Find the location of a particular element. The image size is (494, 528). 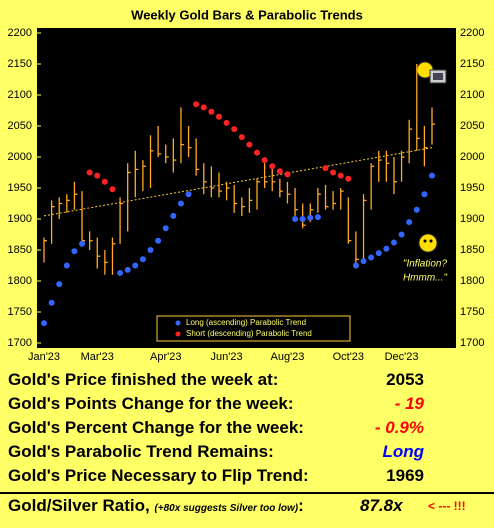

row-value: 2053 is located at coordinates (405, 379).